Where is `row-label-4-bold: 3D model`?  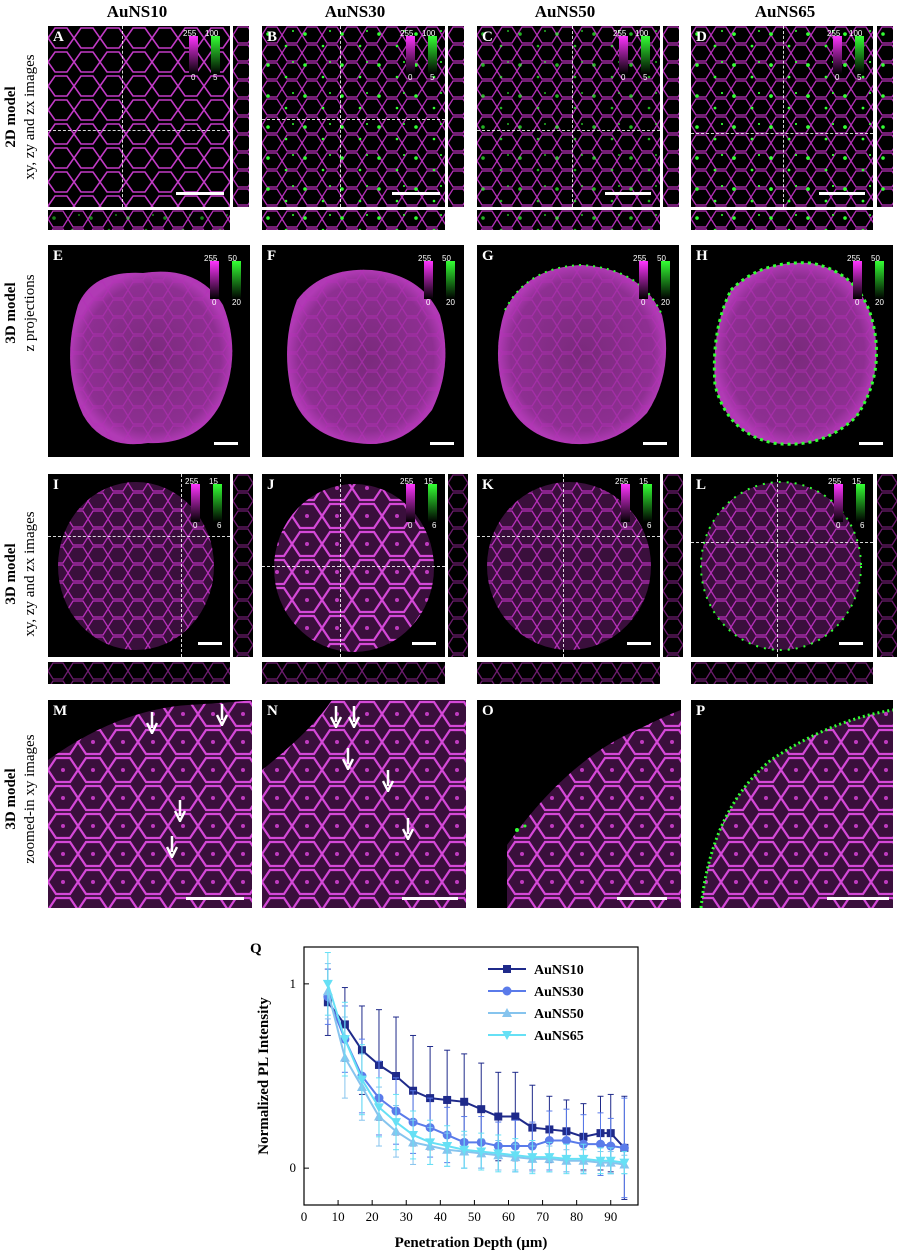
row-label-4-bold: 3D model is located at coordinates (11, 799).